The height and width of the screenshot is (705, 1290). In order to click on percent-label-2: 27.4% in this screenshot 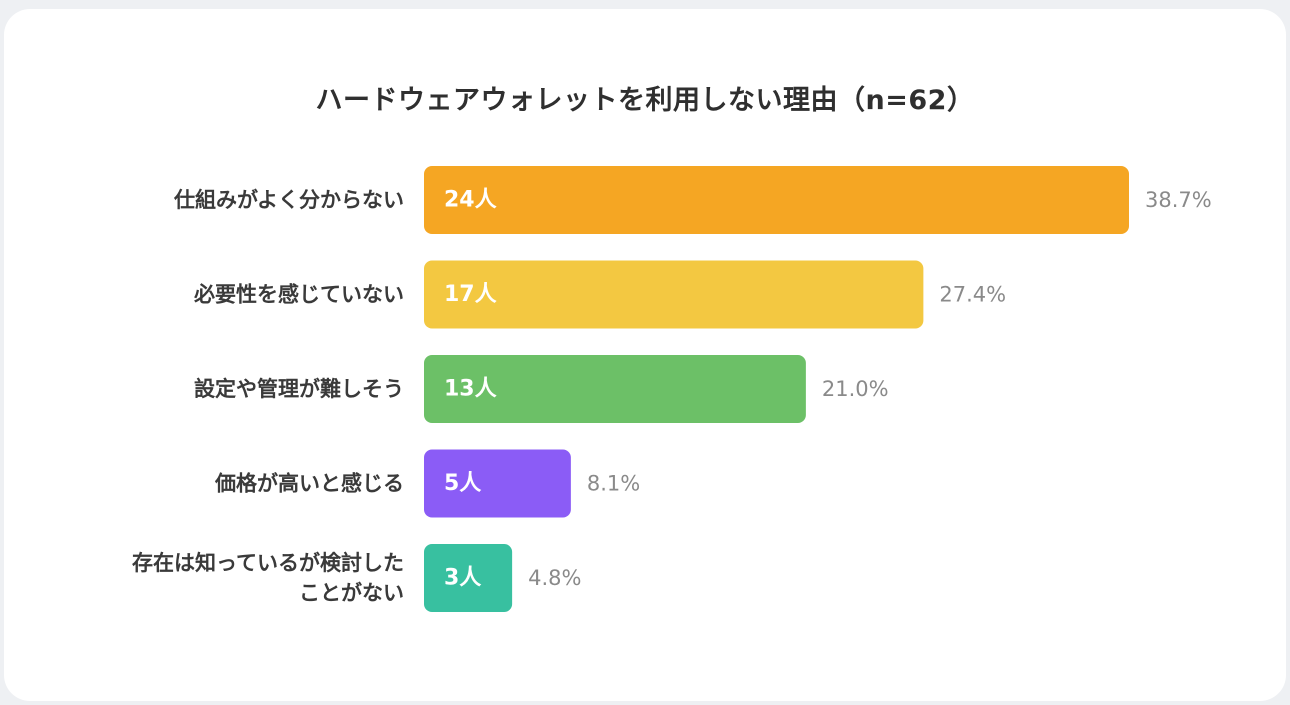, I will do `click(972, 295)`.